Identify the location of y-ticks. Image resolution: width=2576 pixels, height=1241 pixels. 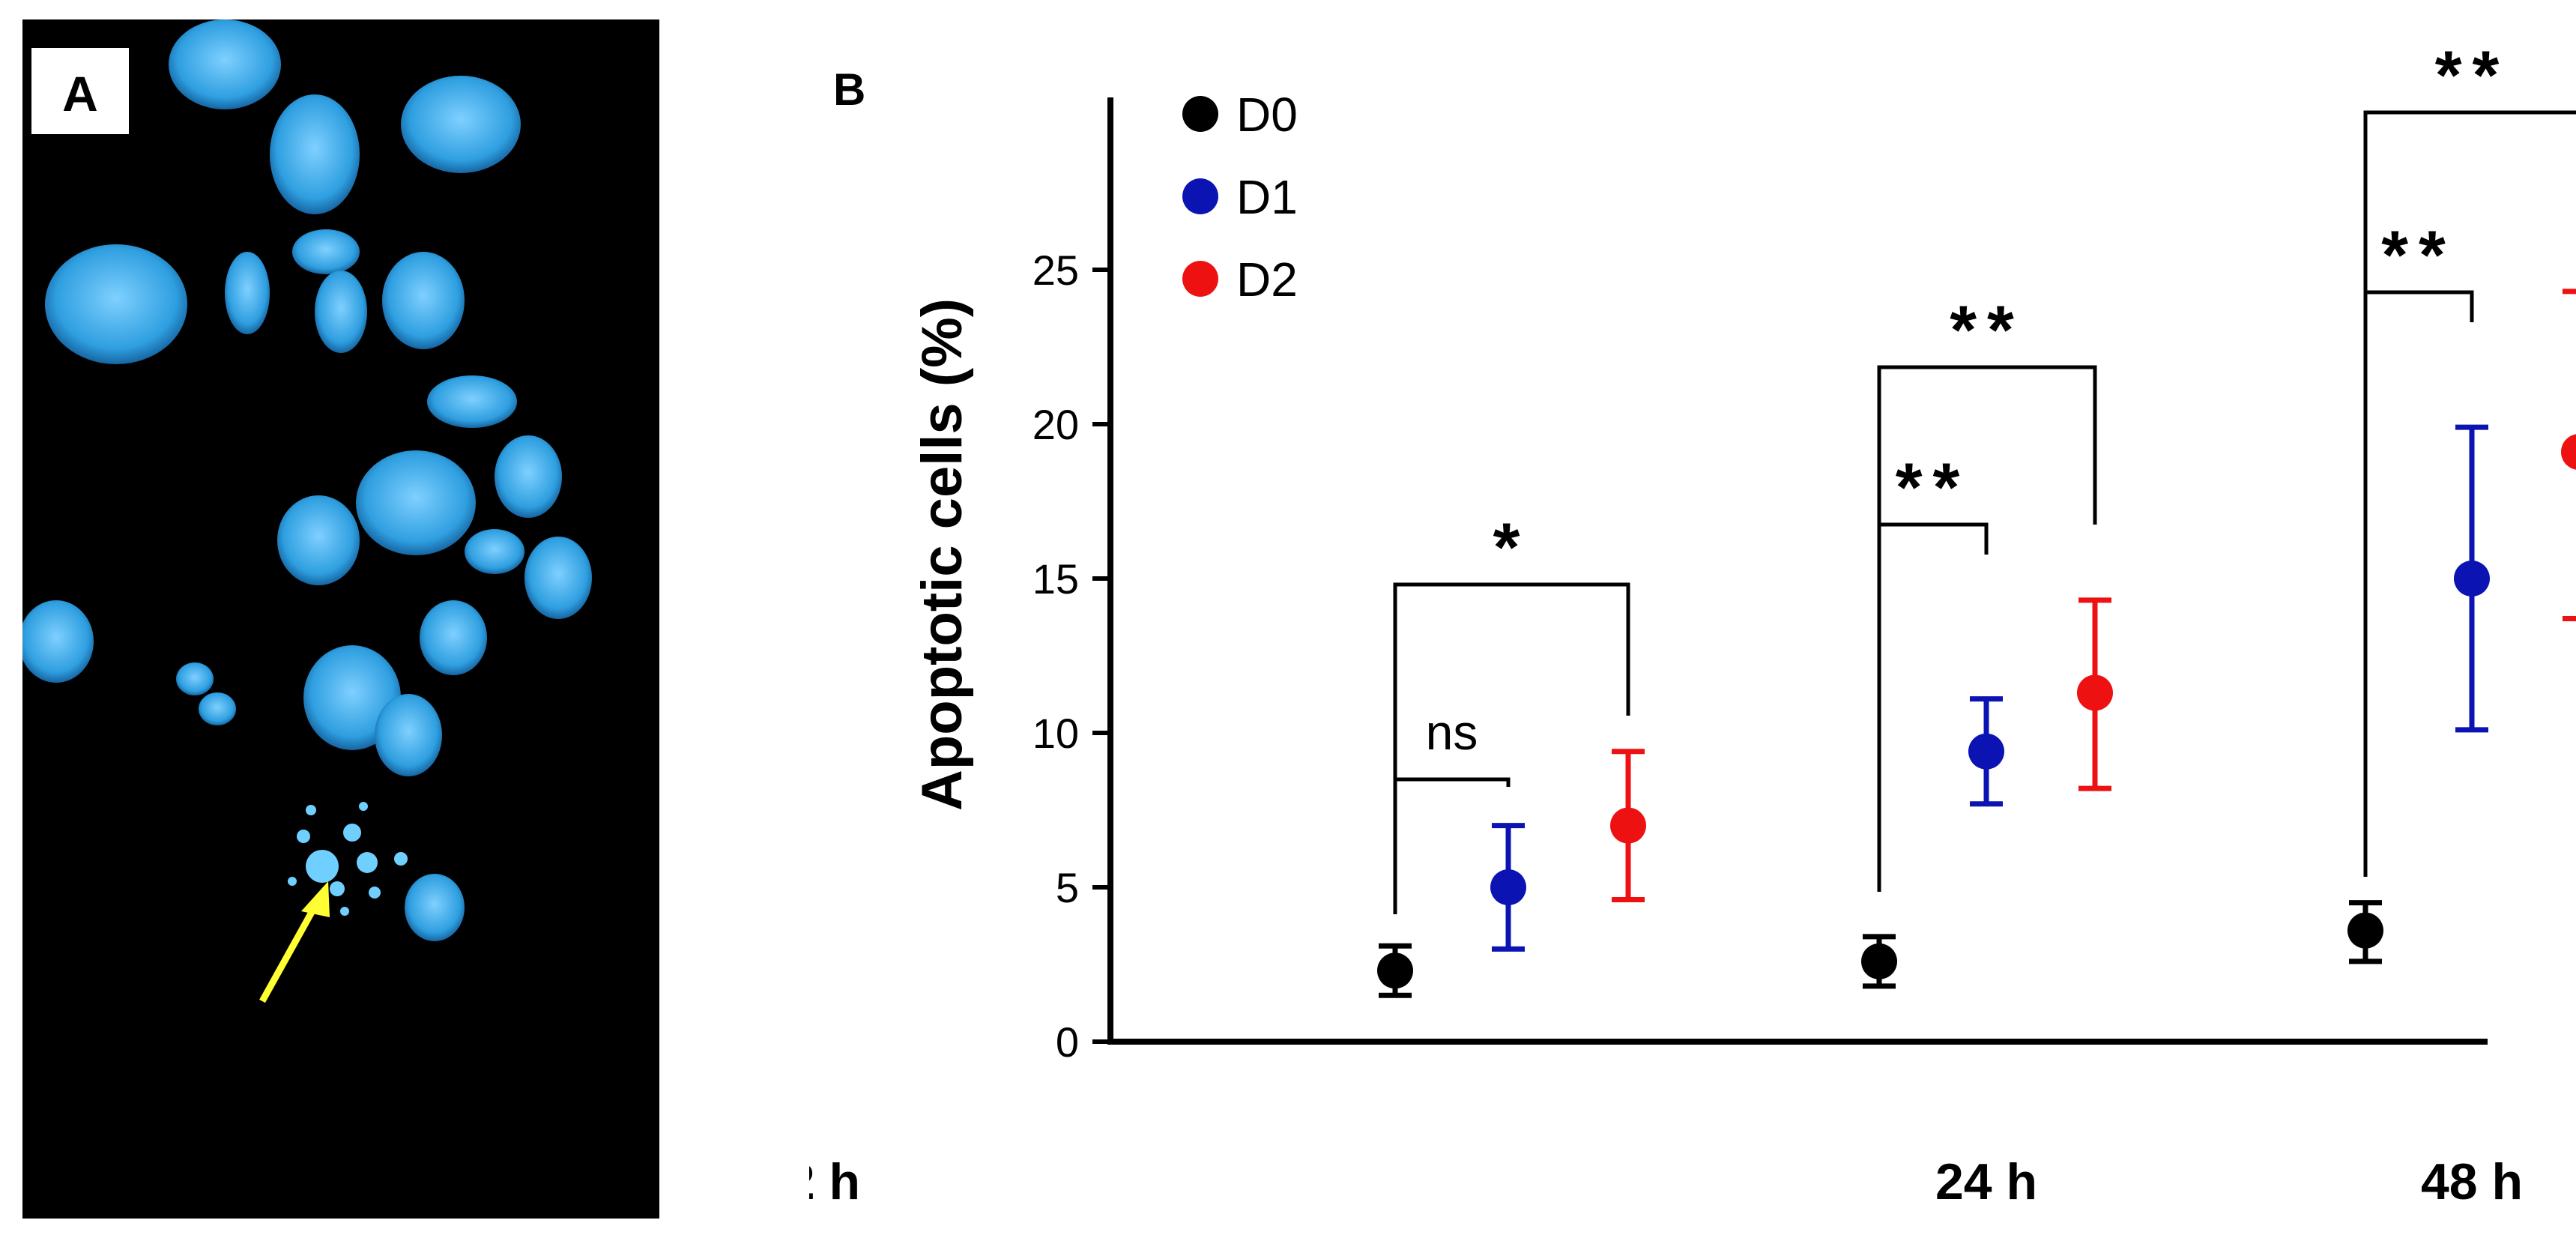
(1101, 656).